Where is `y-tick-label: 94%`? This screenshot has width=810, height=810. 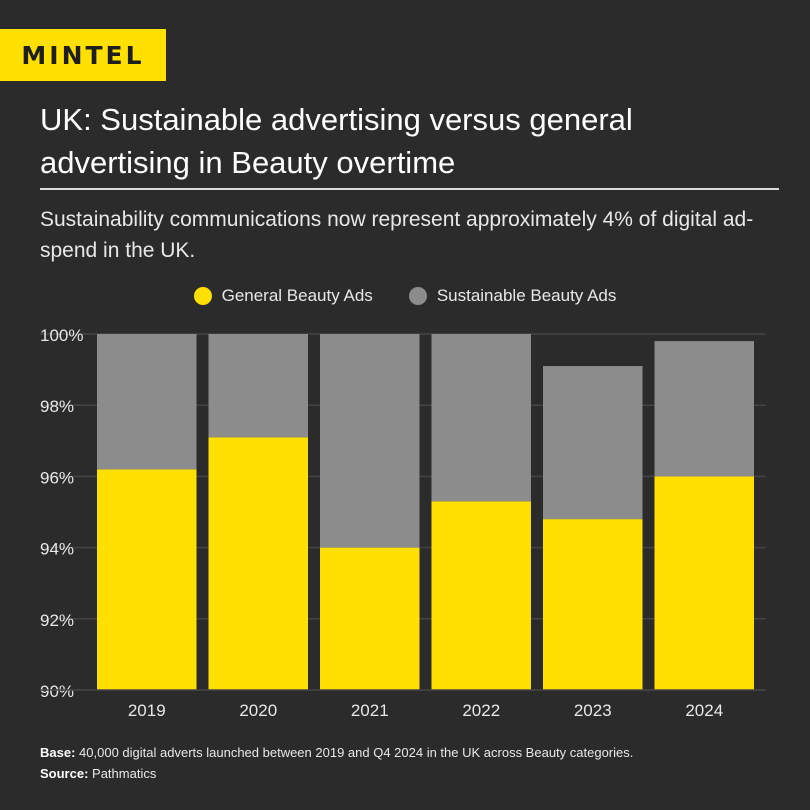
y-tick-label: 94% is located at coordinates (57, 549).